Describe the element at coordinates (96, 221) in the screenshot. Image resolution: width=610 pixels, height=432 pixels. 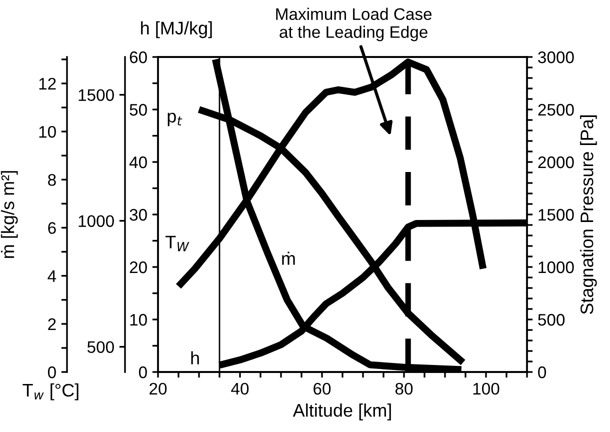
I see `y3-tick-label: 1000` at that location.